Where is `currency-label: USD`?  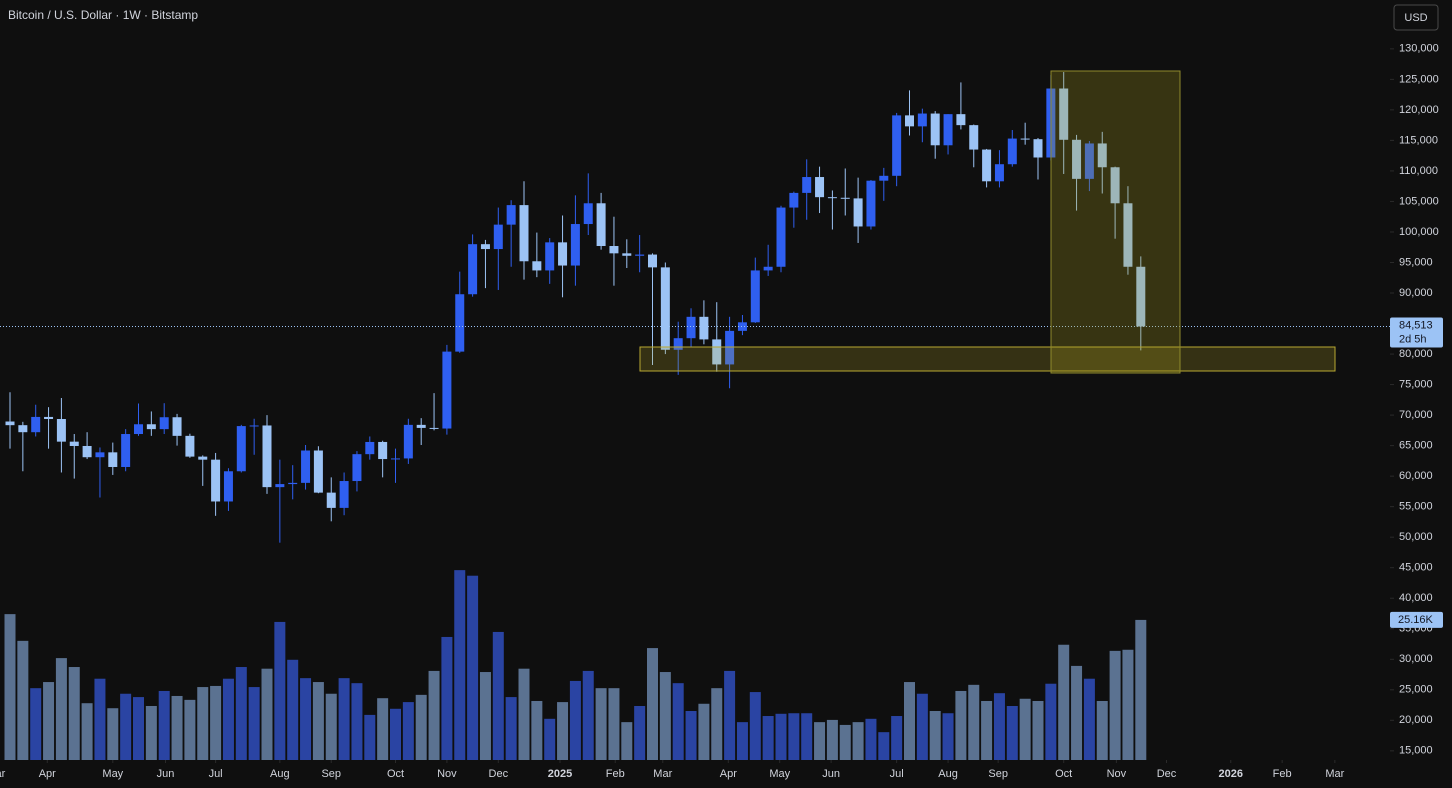 currency-label: USD is located at coordinates (1415, 18).